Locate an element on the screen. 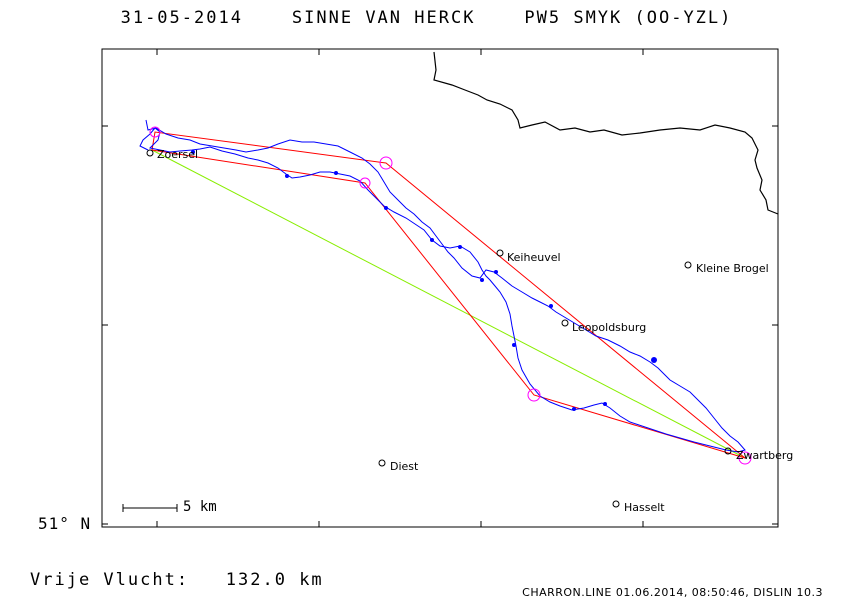 This screenshot has height=603, width=853. distance-value: 132.0 km is located at coordinates (274, 580).